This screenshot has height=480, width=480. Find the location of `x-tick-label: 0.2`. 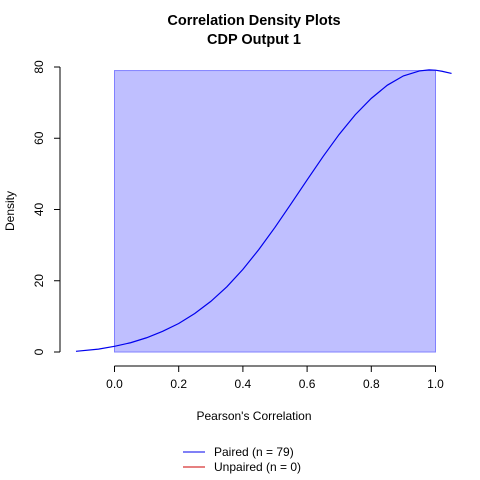

x-tick-label: 0.2 is located at coordinates (178, 384).